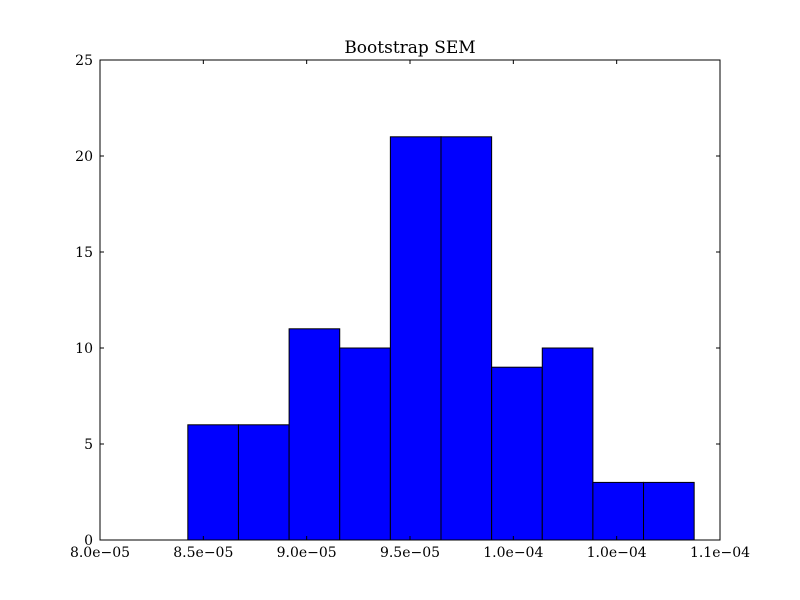 The width and height of the screenshot is (800, 600). Describe the element at coordinates (410, 553) in the screenshot. I see `x-tick-label-3: 9.5e−05` at that location.